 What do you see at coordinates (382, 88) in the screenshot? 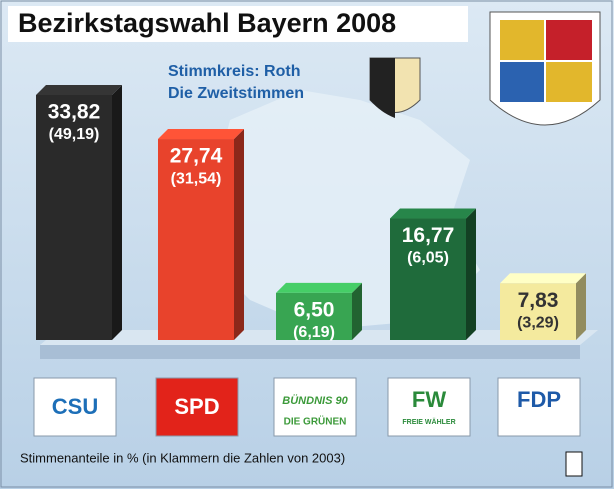
I see `coat-of-arms-part` at bounding box center [382, 88].